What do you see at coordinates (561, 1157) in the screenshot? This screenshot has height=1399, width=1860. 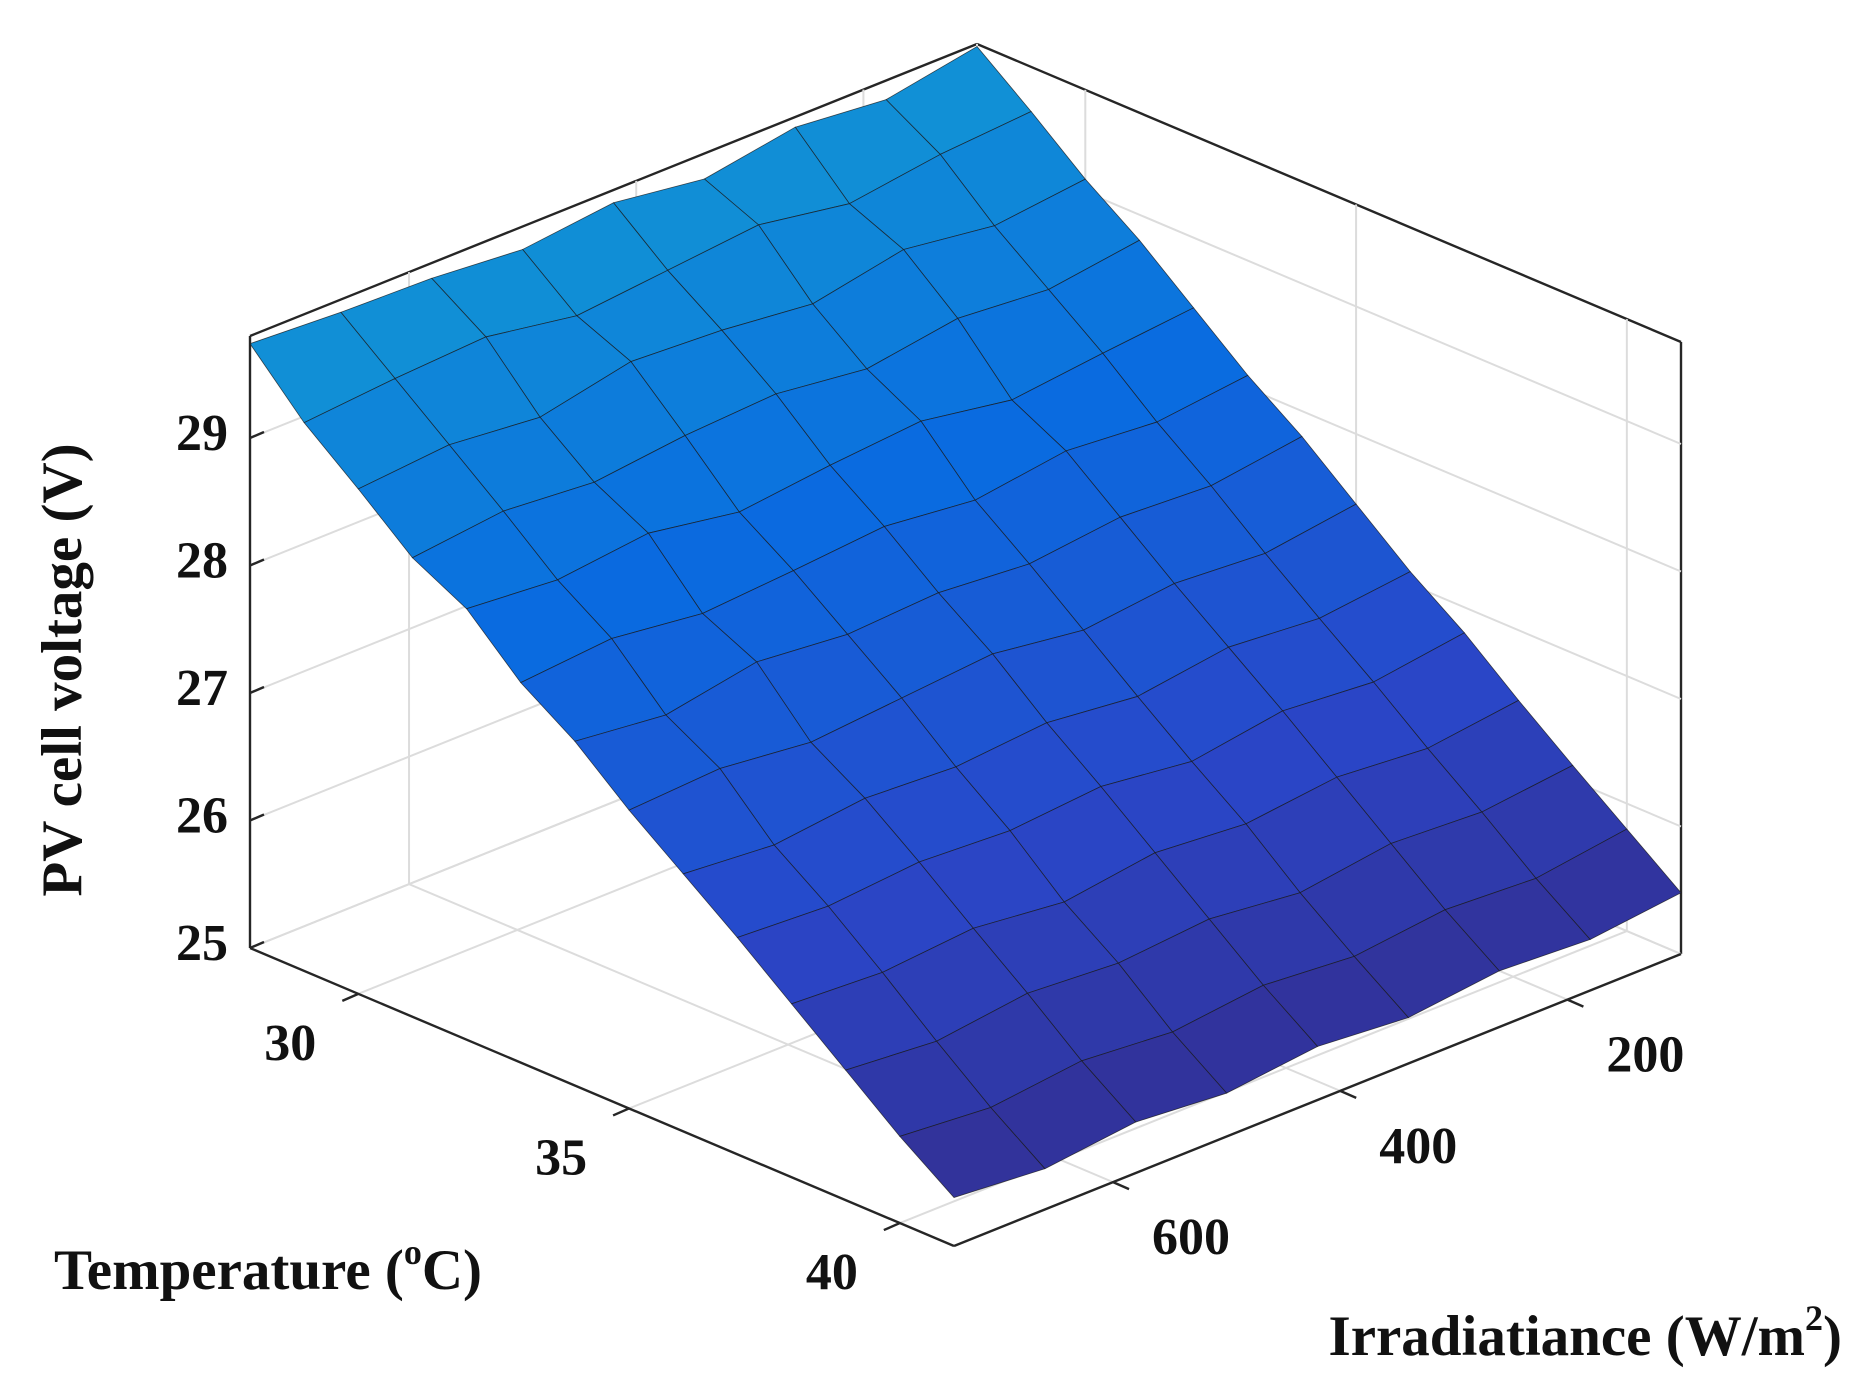 I see `x-tick-label: 35` at bounding box center [561, 1157].